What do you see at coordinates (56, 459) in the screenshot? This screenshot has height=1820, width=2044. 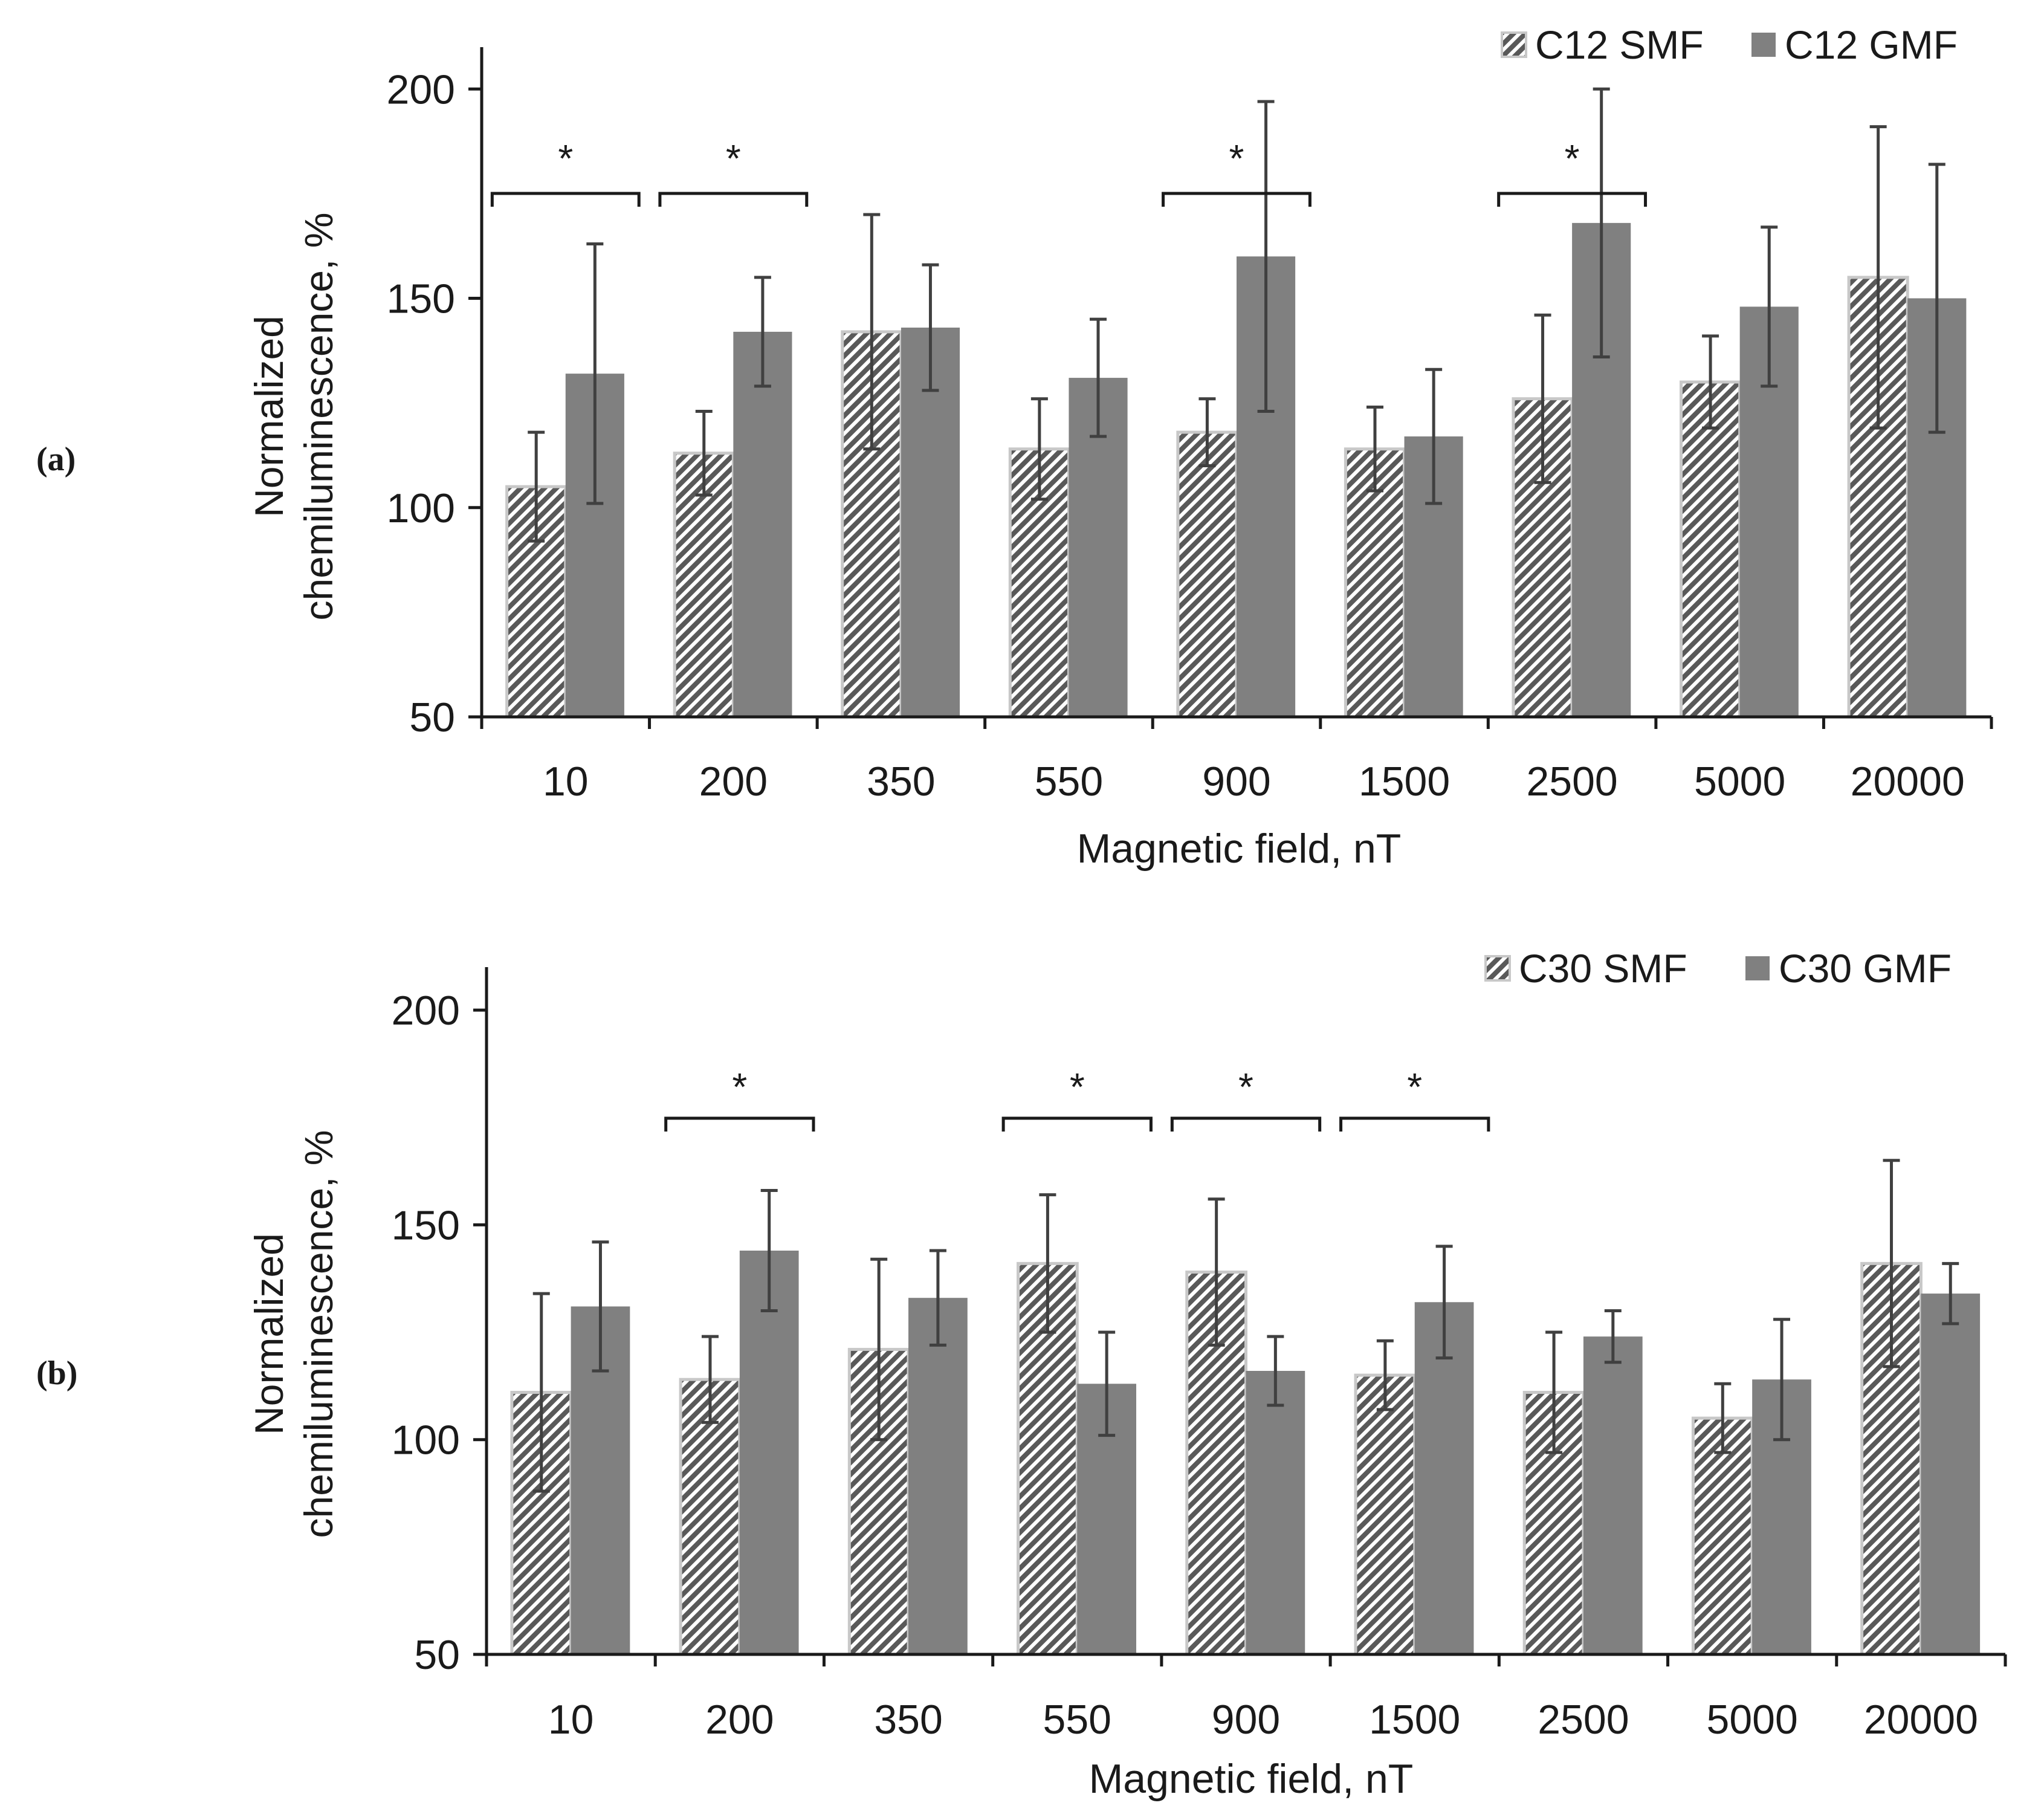 I see `panel-label: (a)` at bounding box center [56, 459].